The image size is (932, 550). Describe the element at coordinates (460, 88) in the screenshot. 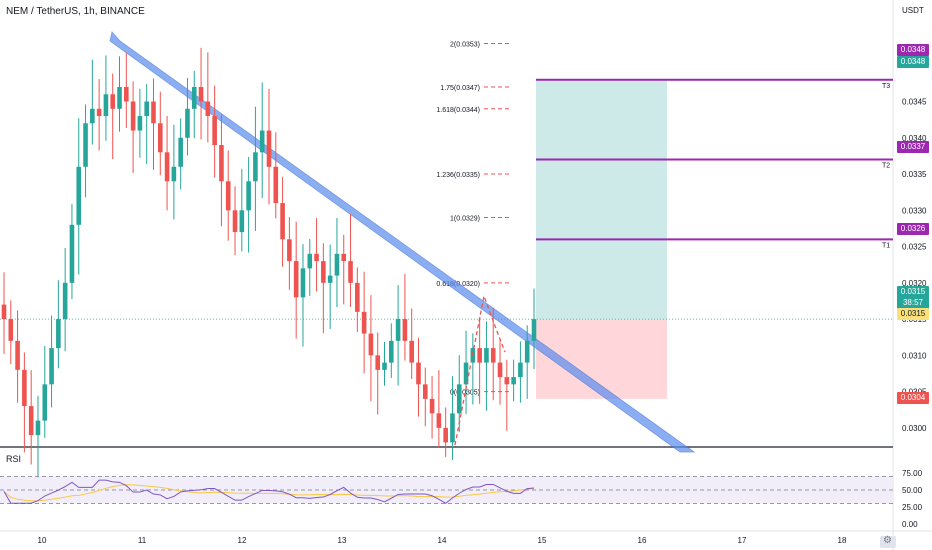

I see `fib-label: 1.75(0.0347)` at that location.